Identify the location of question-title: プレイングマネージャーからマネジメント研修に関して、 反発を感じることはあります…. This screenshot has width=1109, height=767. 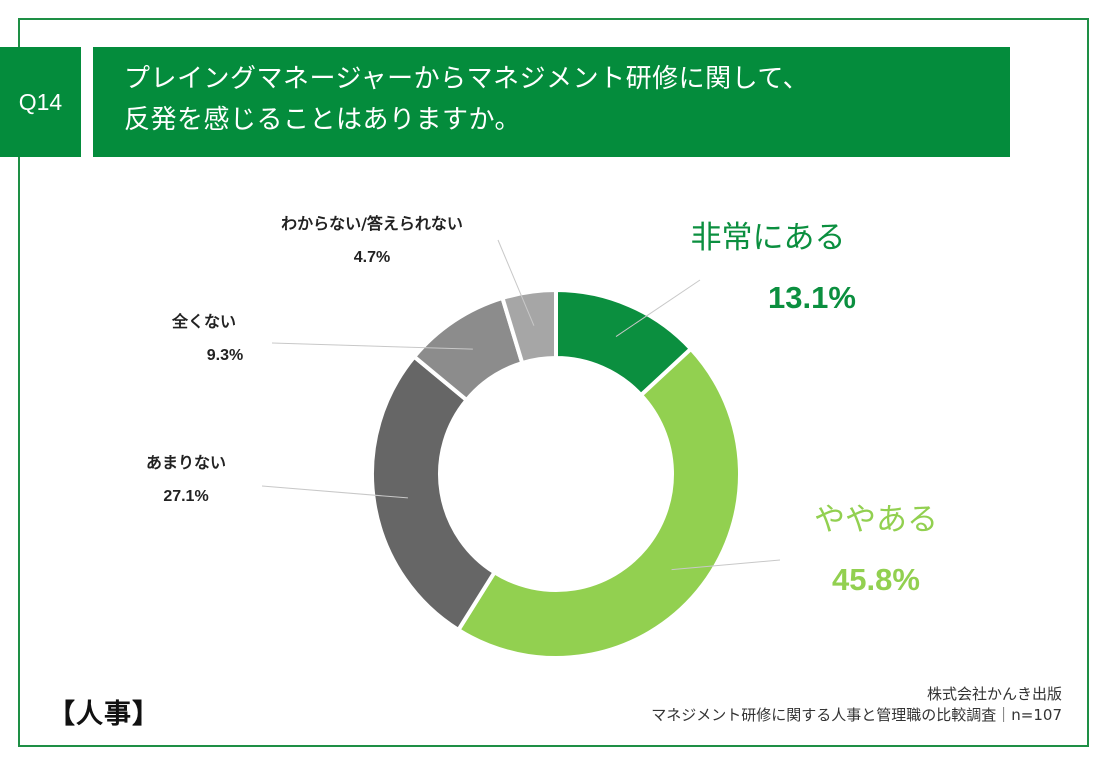
(551, 102).